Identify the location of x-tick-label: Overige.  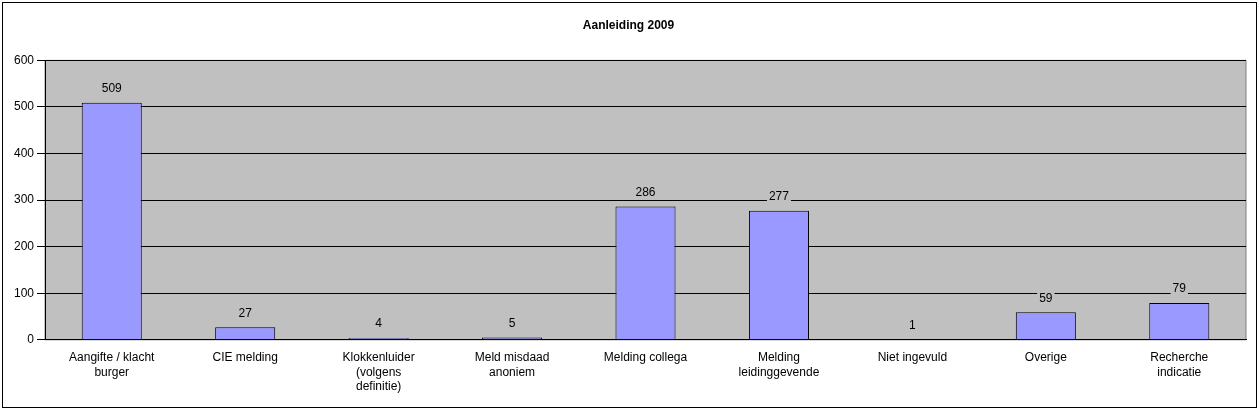
(1046, 357).